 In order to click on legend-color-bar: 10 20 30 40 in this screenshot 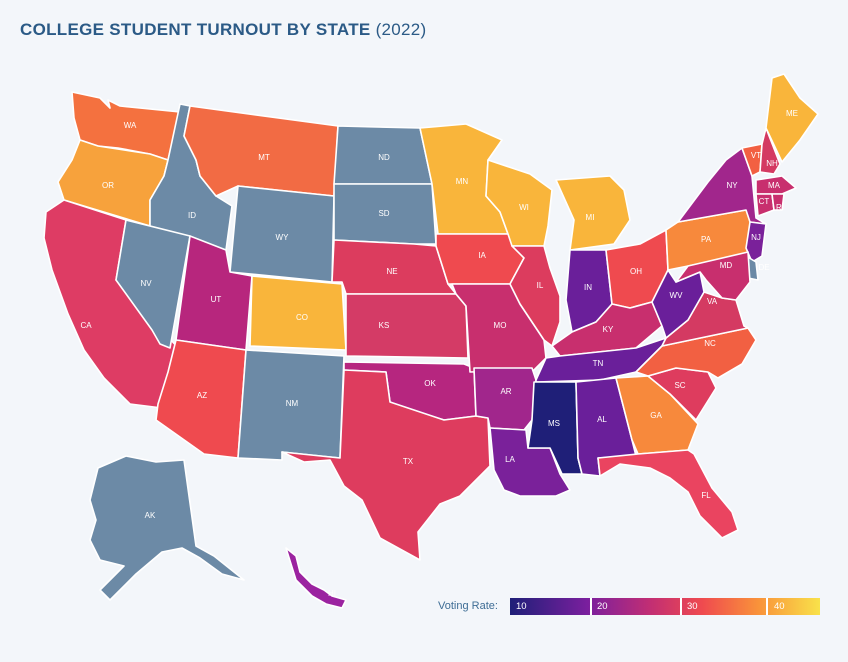, I will do `click(665, 606)`.